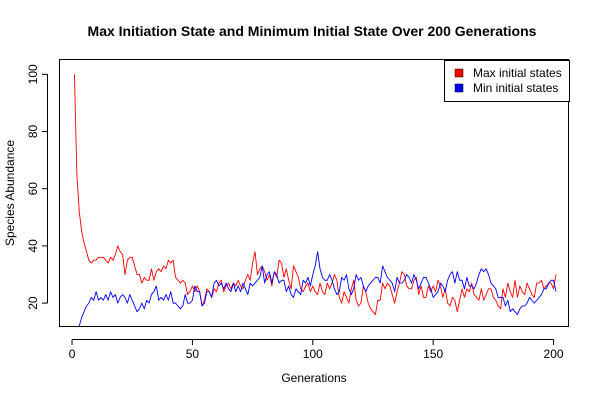 The width and height of the screenshot is (600, 400). I want to click on legend: Max initial states Min initial states, so click(507, 81).